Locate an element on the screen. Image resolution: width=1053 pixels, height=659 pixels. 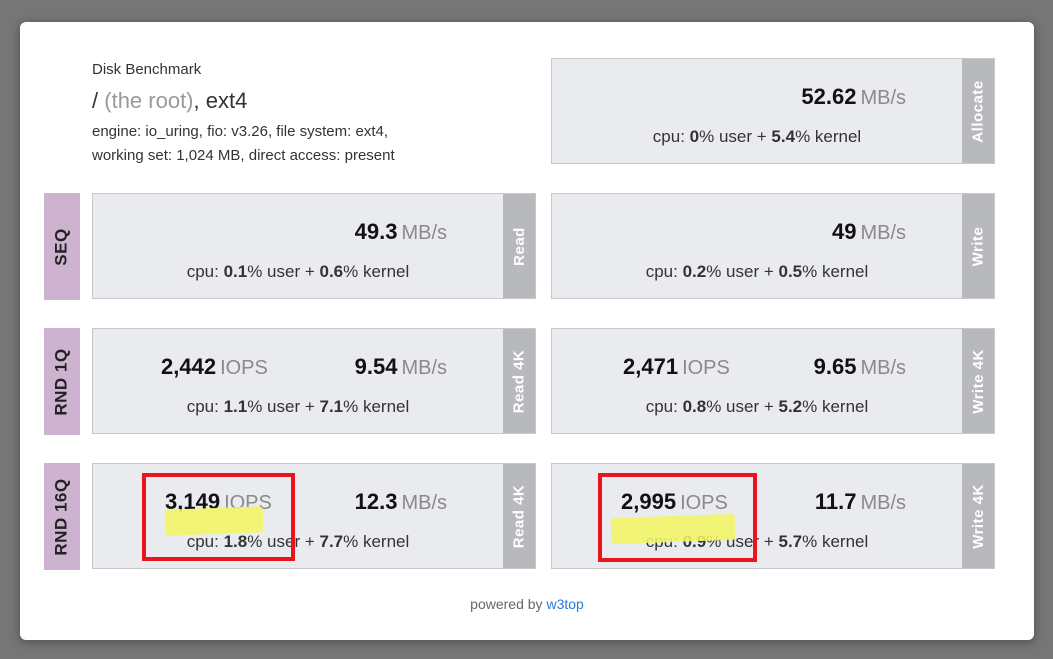
path-slash: / is located at coordinates (95, 100).